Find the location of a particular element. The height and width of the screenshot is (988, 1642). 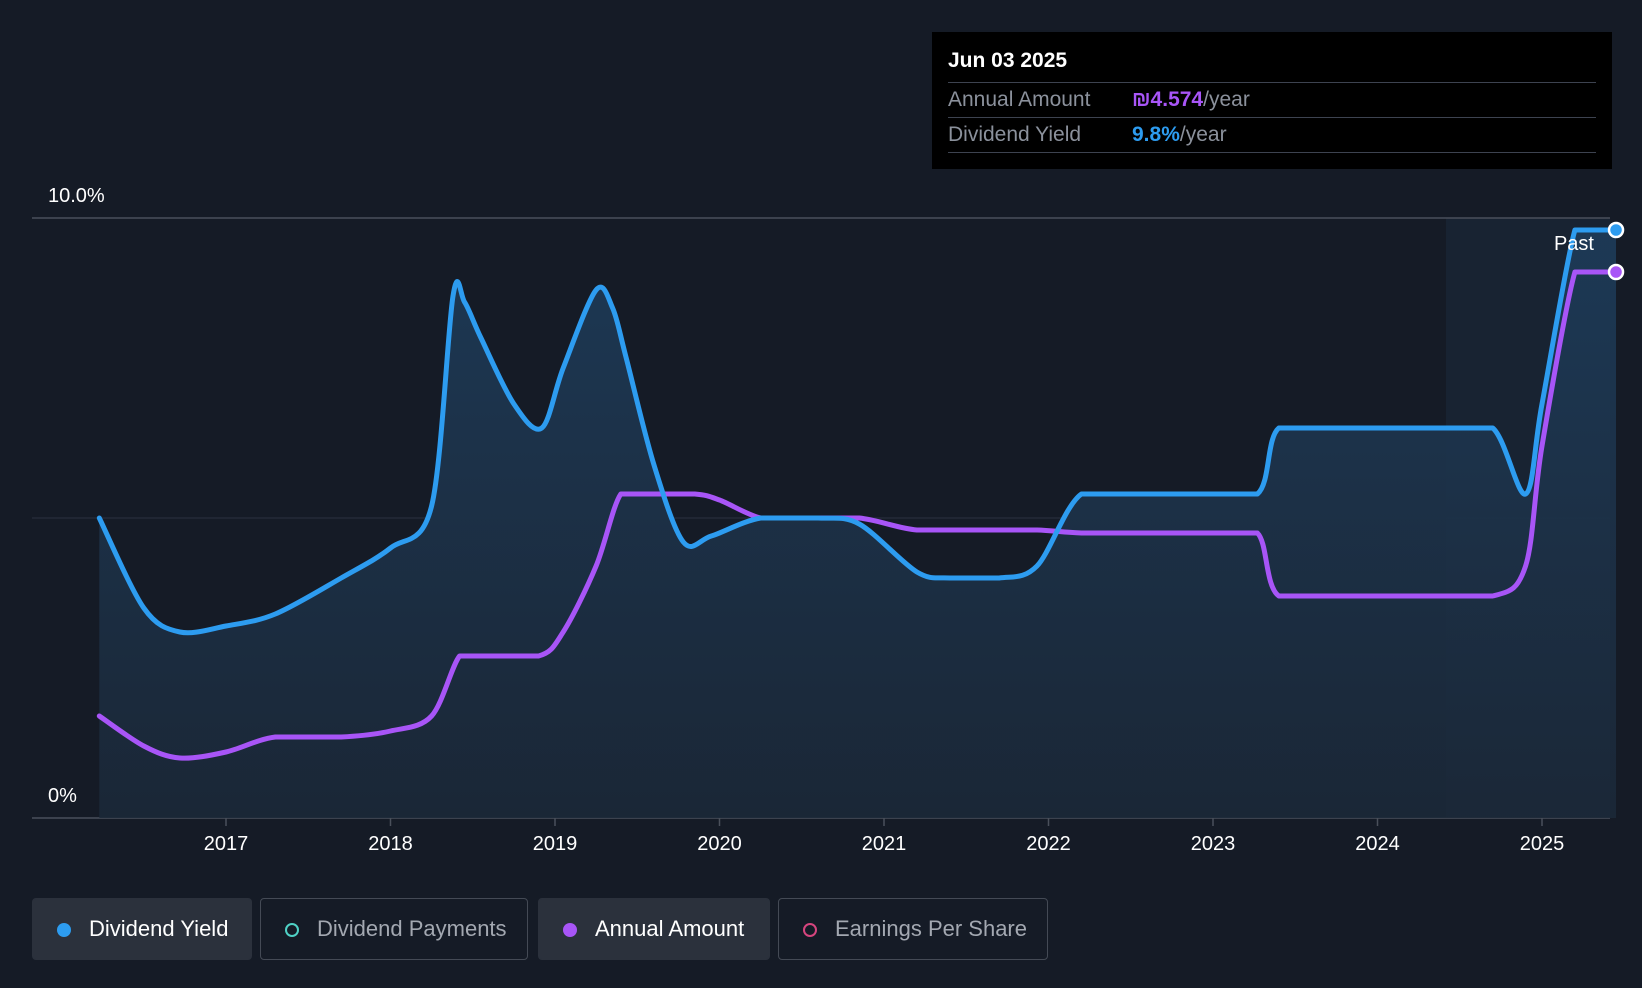

past-label: Past is located at coordinates (1574, 244).